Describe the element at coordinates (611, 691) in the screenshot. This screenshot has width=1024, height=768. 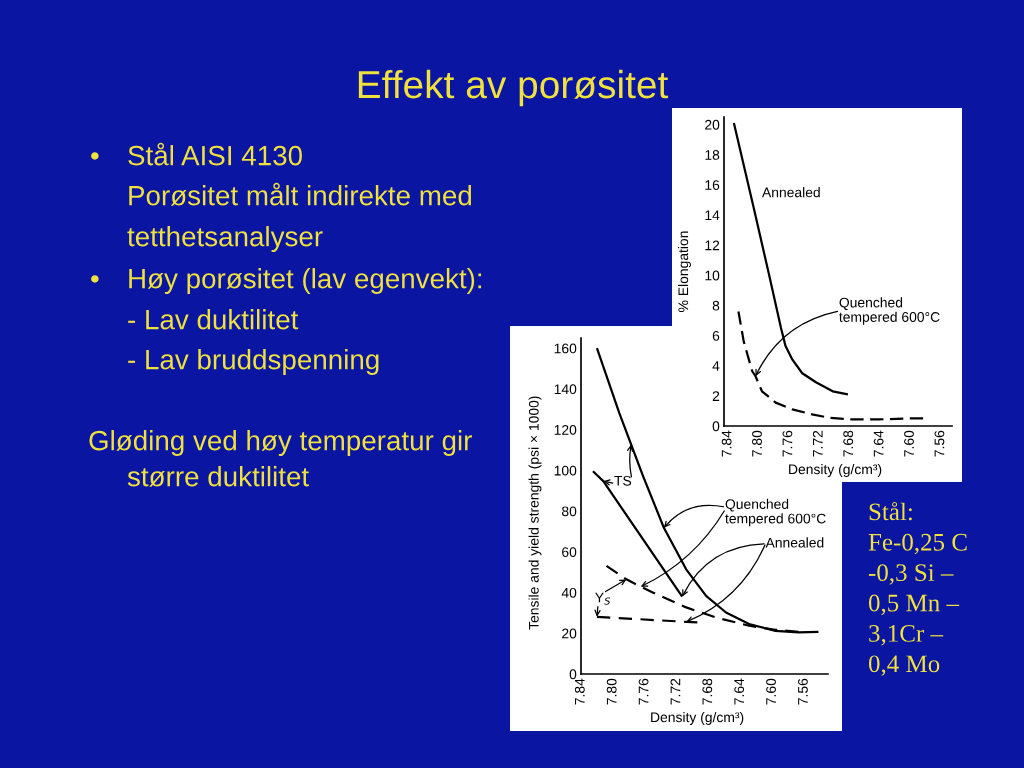
I see `x-tick-label: 7.80` at that location.